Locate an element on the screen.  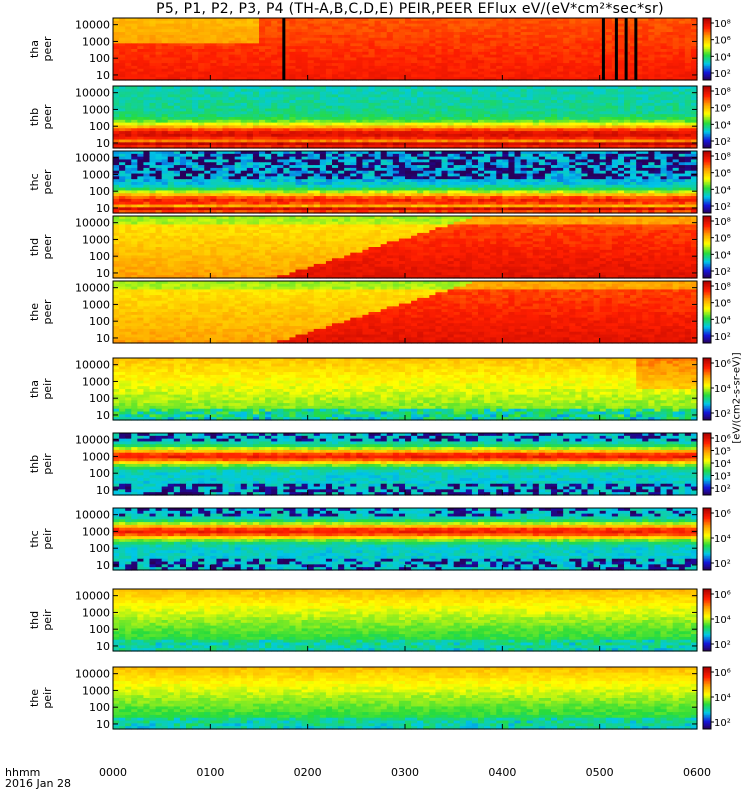
spectrogram-panel-thd-peir is located at coordinates (405, 620).